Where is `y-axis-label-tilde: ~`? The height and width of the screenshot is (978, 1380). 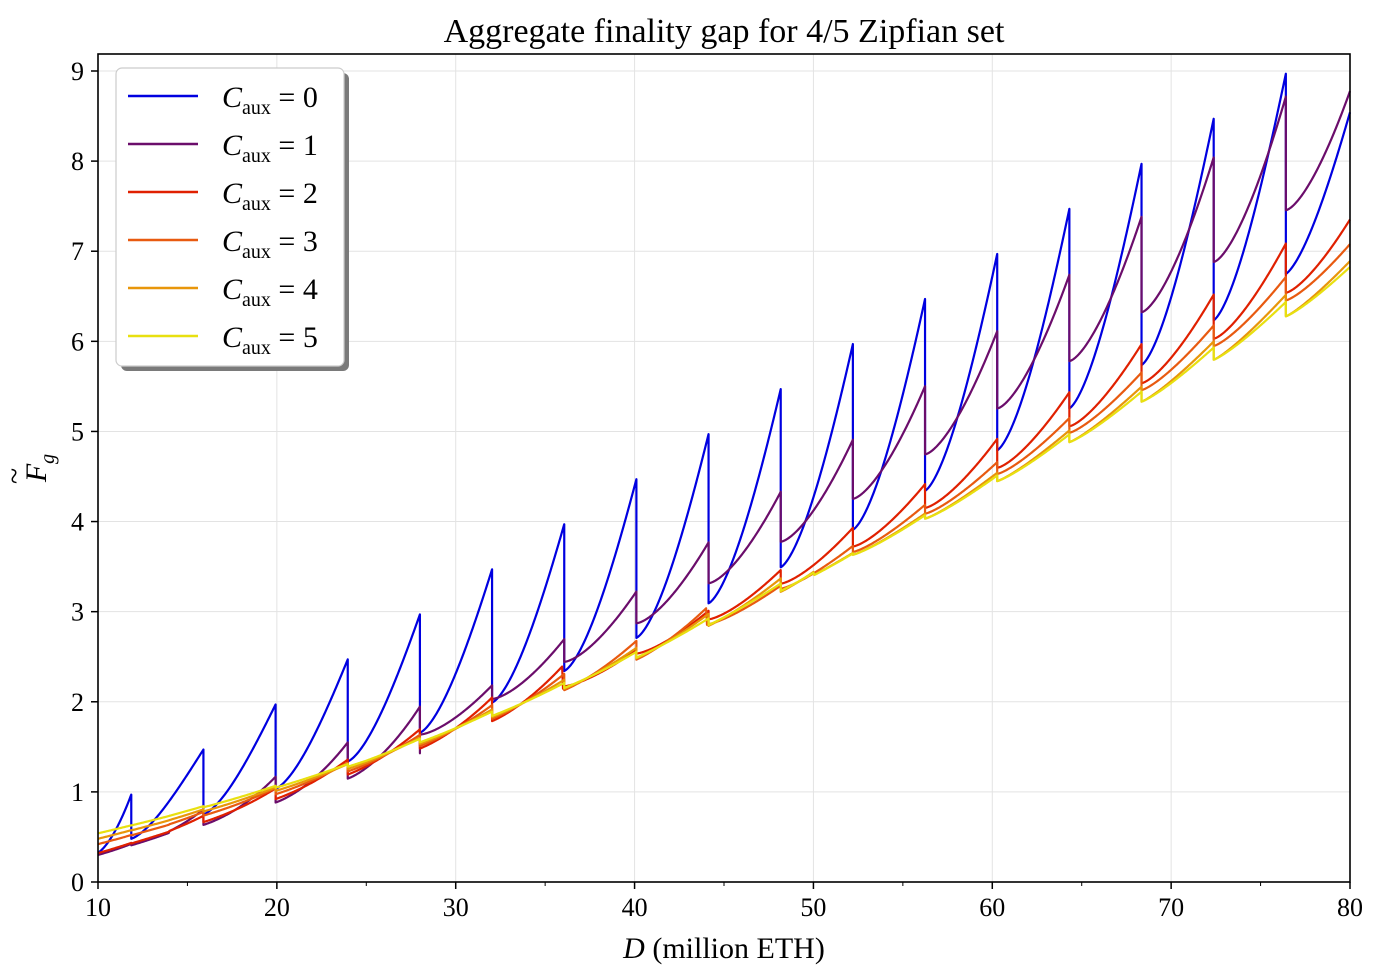
y-axis-label-tilde: ~ is located at coordinates (15, 476).